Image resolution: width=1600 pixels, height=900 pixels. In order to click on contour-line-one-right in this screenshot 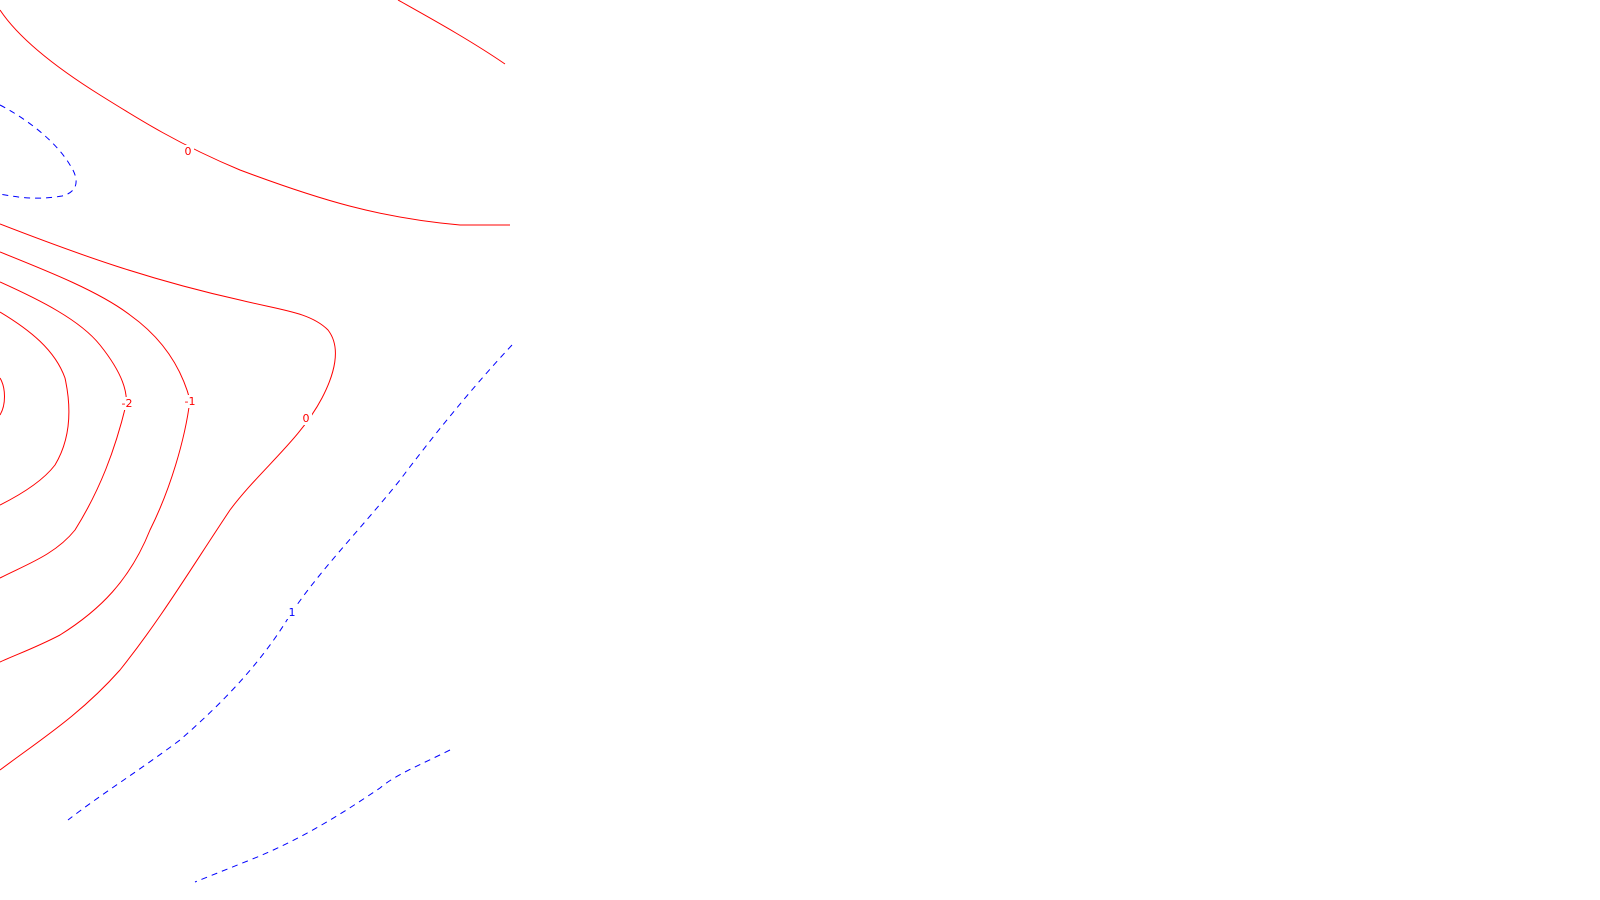, I will do `click(290, 582)`.